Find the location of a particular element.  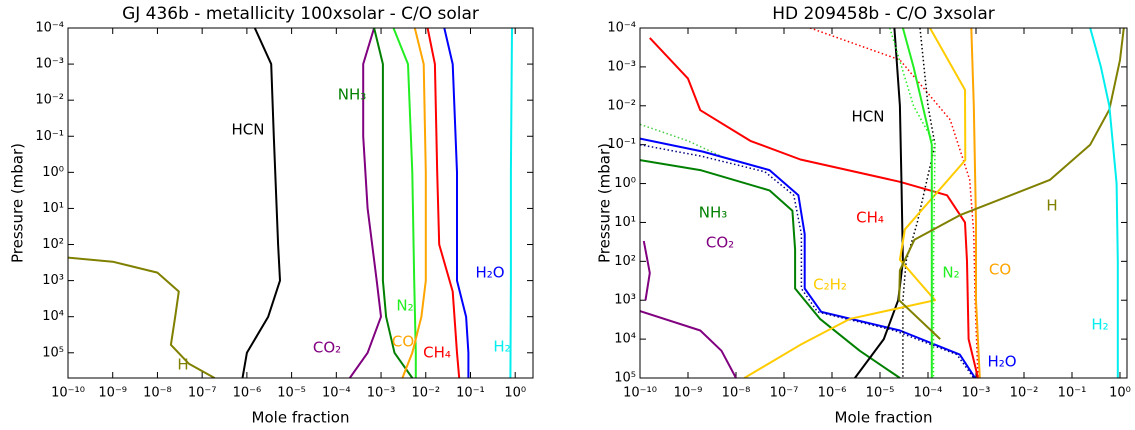

series-label: C₂H₂ is located at coordinates (830, 285).